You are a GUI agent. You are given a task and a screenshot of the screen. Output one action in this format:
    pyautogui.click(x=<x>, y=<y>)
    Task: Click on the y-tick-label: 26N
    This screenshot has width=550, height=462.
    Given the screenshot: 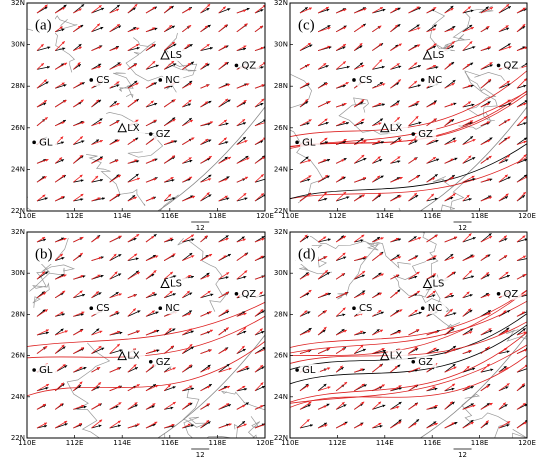 What is the action you would take?
    pyautogui.click(x=281, y=128)
    